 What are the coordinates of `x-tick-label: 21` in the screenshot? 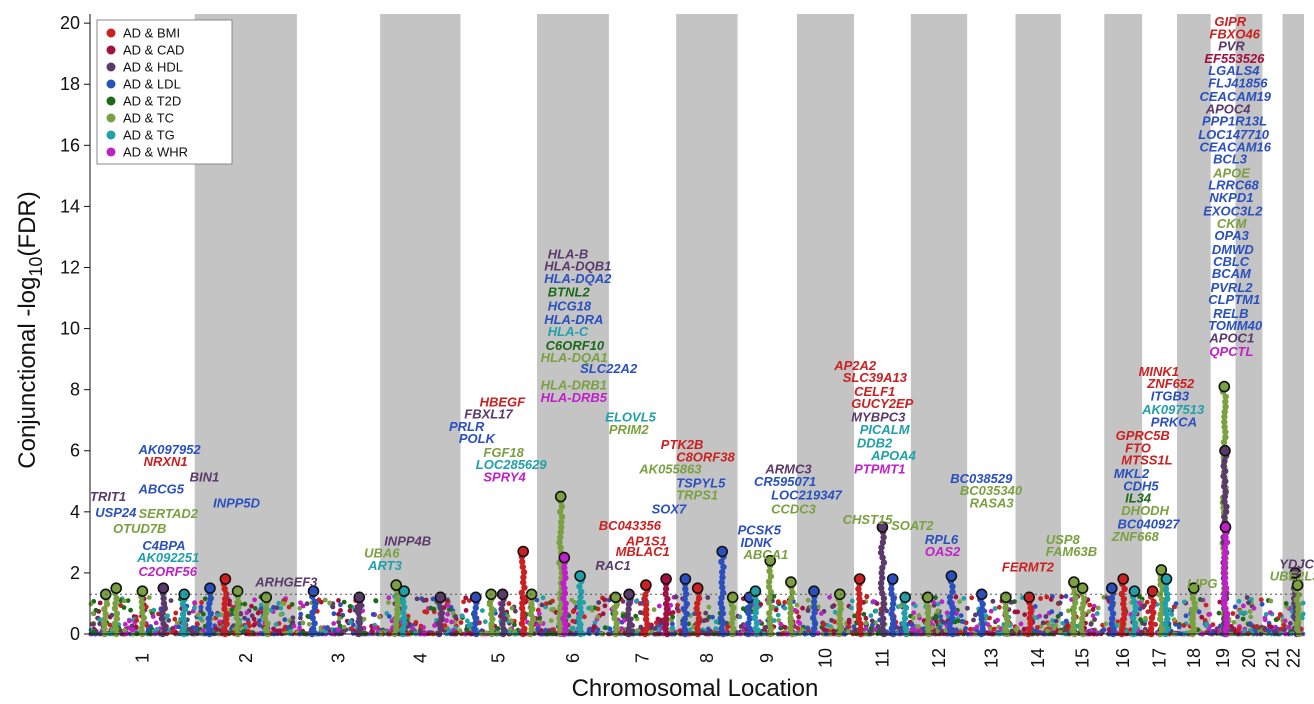 It's located at (1272, 658).